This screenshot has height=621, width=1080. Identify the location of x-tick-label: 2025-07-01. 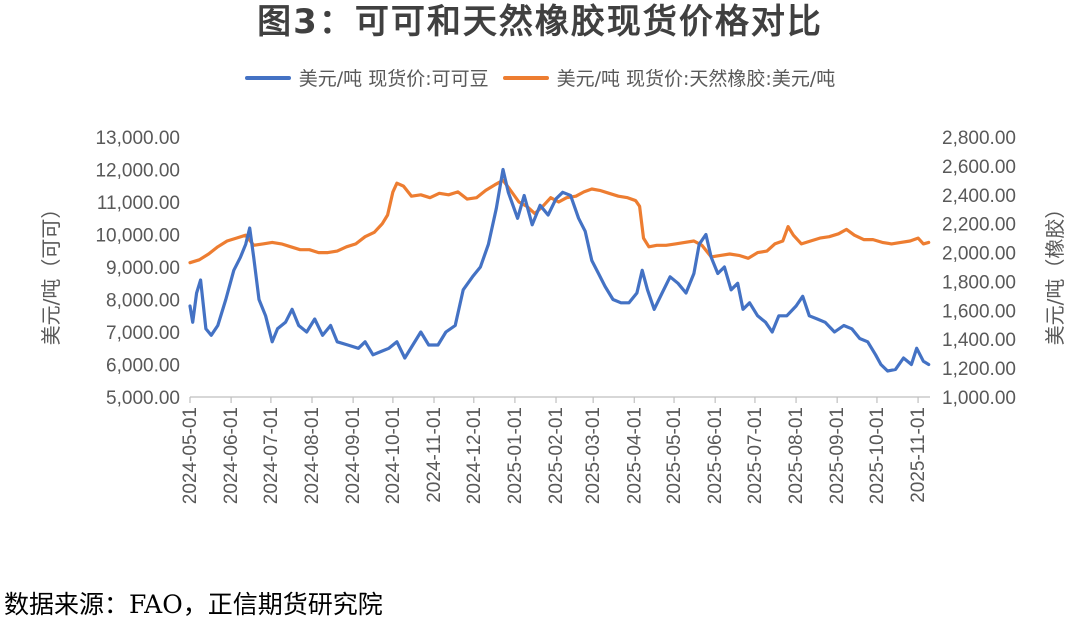
(755, 455).